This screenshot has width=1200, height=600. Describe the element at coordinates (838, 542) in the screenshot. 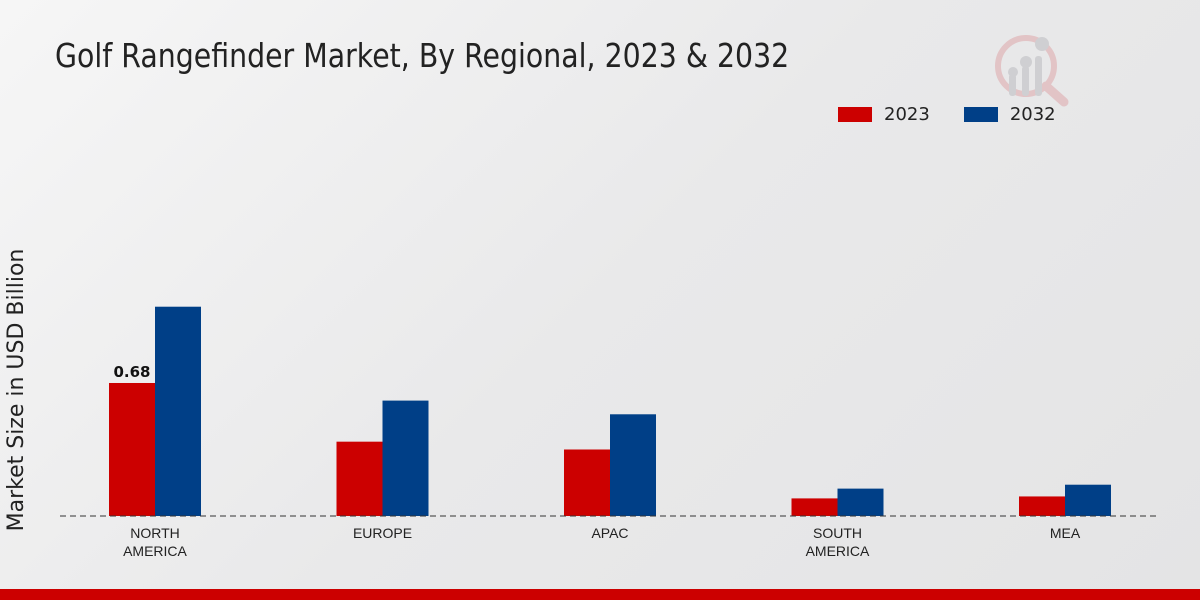

I see `x-tick-label: SOUTH AMERICA` at that location.